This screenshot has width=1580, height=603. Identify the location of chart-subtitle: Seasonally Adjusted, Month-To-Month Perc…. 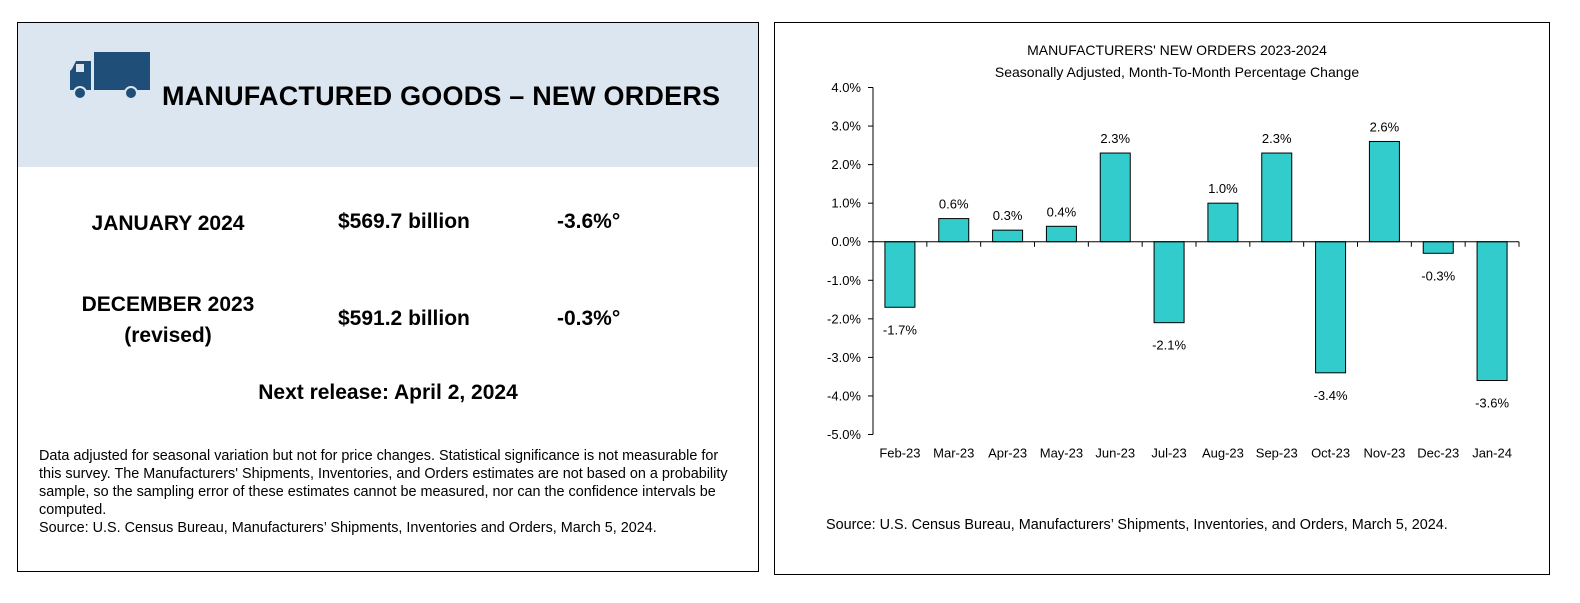
(1177, 72).